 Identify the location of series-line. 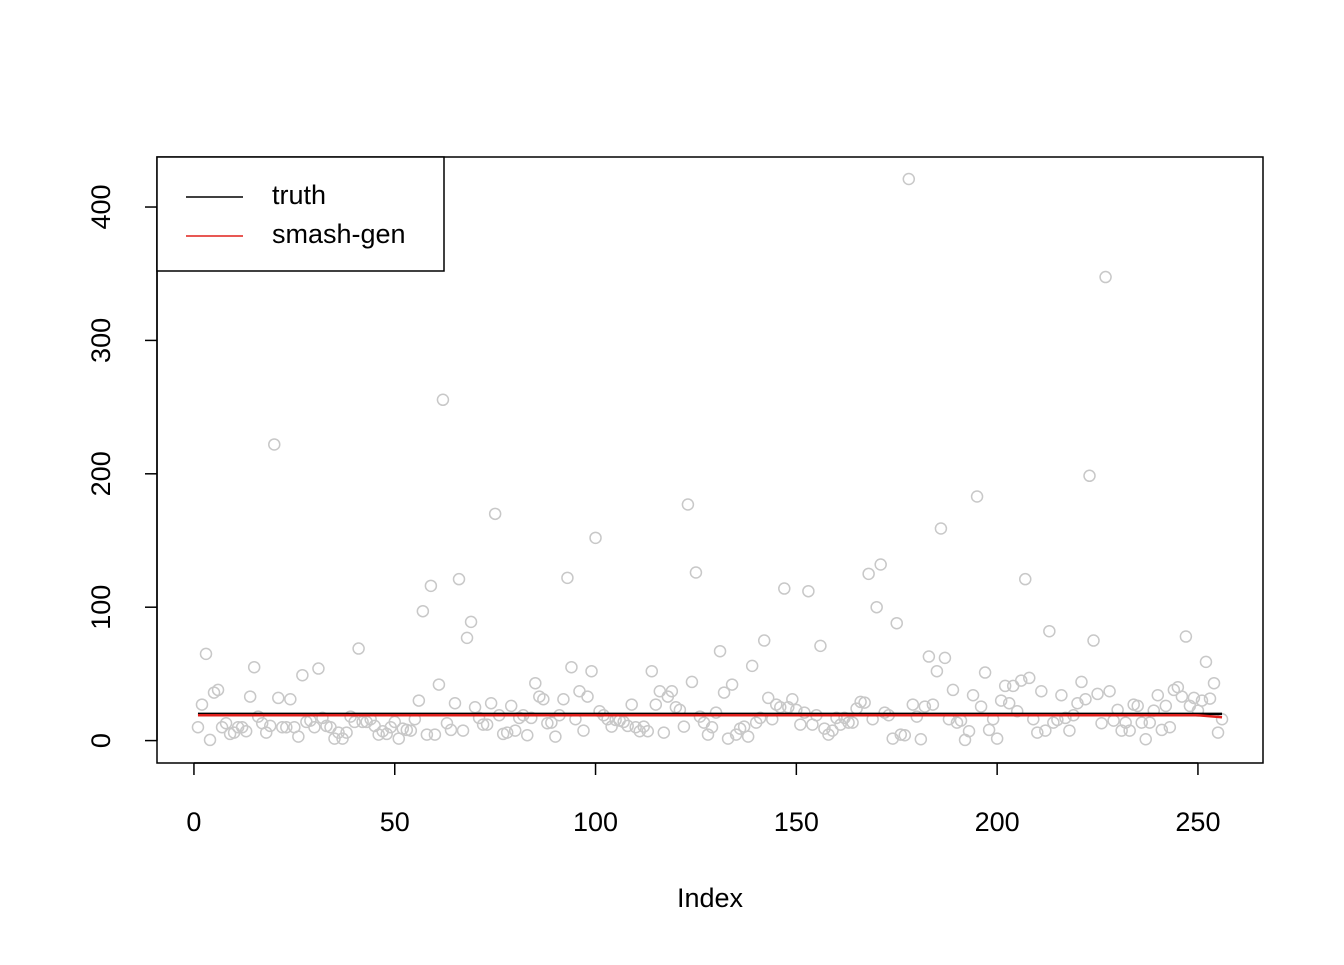
(710, 716).